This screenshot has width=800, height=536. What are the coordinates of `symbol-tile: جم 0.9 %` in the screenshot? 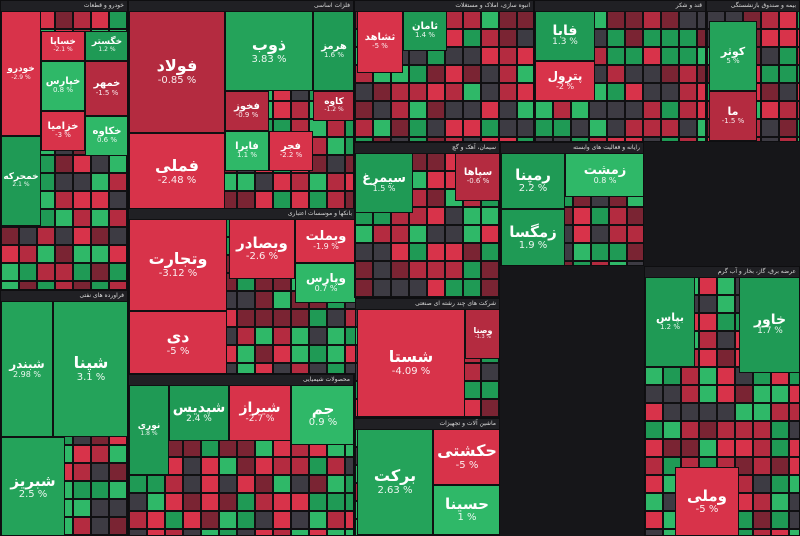 It's located at (322, 415).